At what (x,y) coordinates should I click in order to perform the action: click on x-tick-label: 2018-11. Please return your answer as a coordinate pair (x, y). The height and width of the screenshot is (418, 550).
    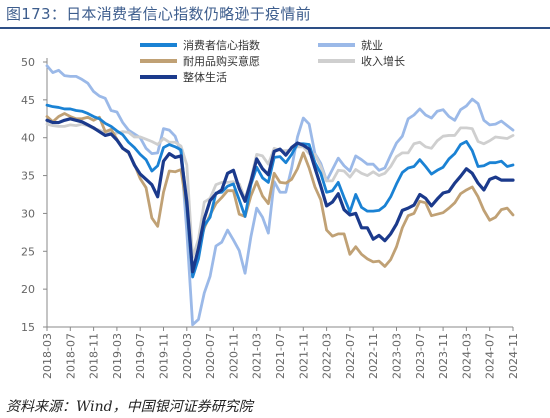
    Looking at the image, I should click on (94, 356).